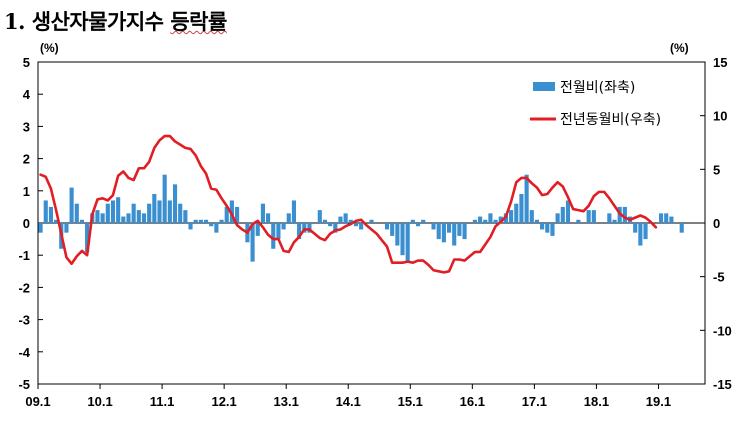 Image resolution: width=753 pixels, height=422 pixels. I want to click on legend-label-line: 전년동월비(우축), so click(610, 120).